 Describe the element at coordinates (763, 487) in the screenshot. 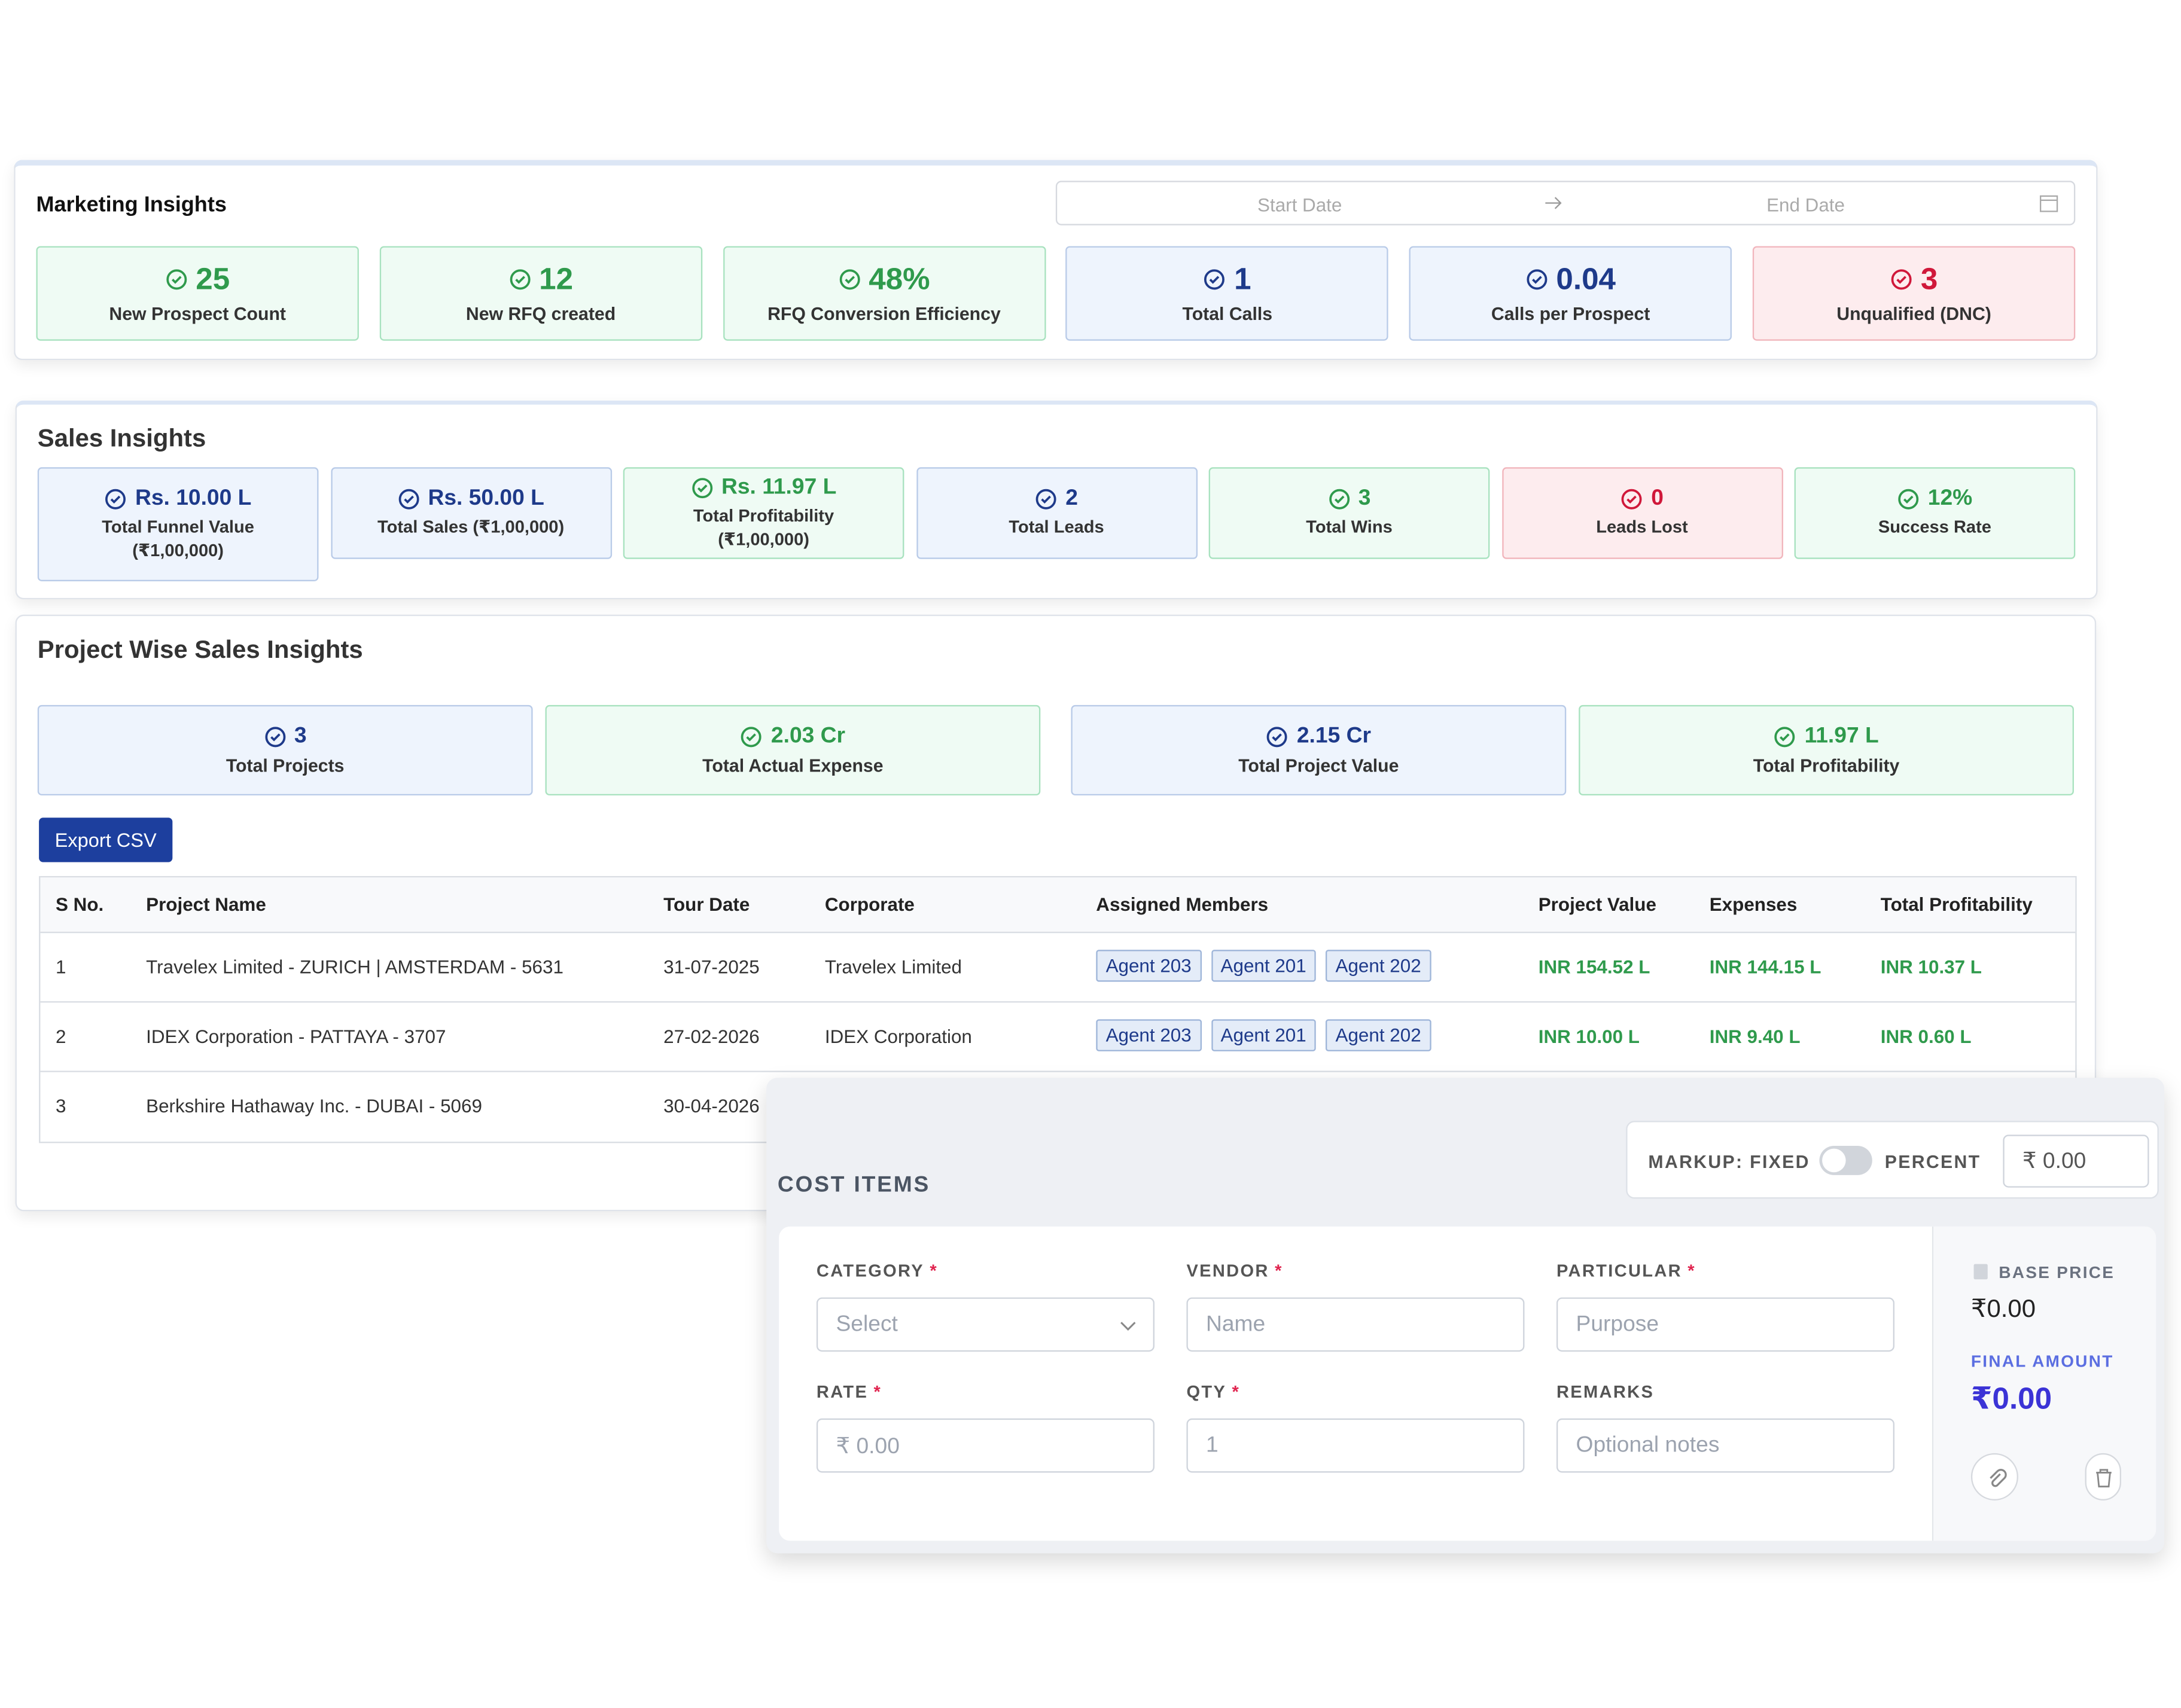

I see `stat-value: Rs. 11.97 L` at that location.